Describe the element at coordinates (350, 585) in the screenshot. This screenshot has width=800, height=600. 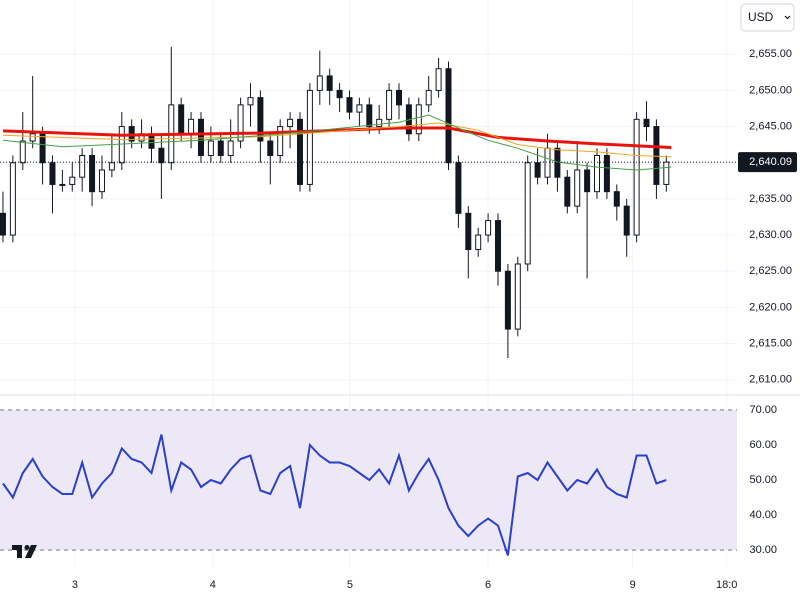
I see `x-tick-label: 5` at that location.